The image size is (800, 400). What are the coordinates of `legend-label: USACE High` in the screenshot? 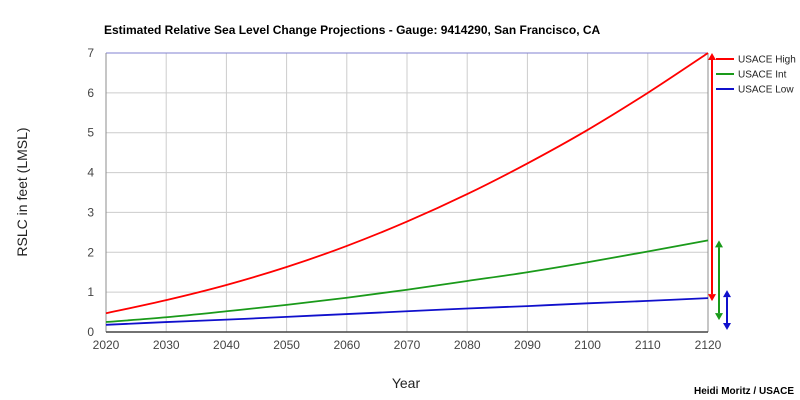 It's located at (767, 60).